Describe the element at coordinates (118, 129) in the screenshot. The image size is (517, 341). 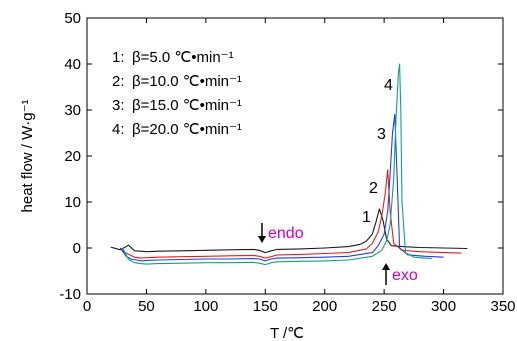
I see `legend-index-4: 4:` at that location.